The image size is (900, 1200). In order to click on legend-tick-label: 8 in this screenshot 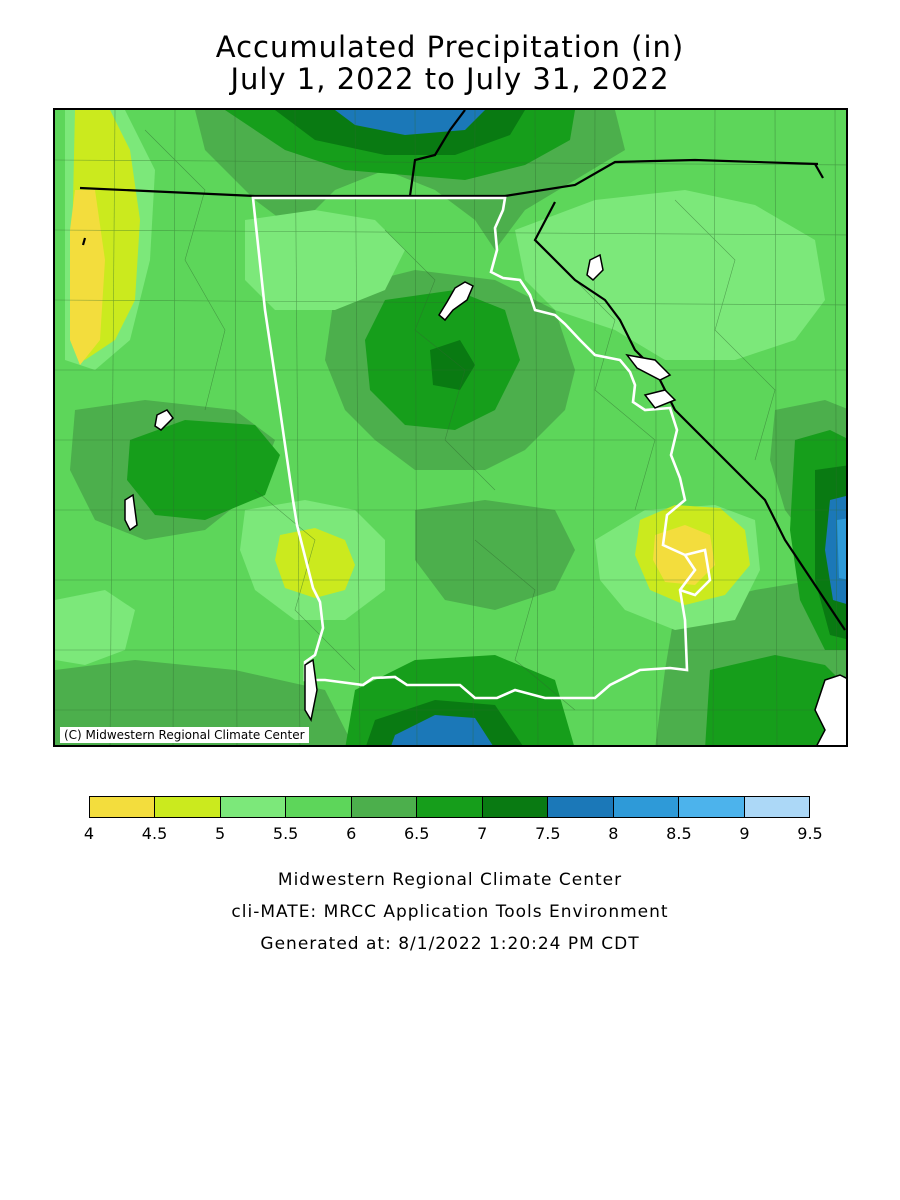, I will do `click(613, 833)`.